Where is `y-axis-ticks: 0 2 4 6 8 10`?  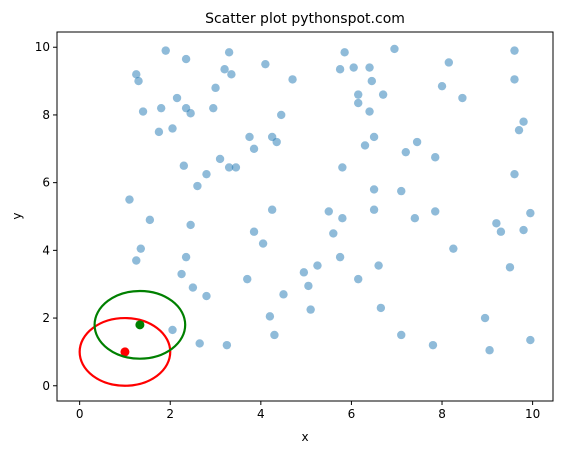 y-axis-ticks: 0 2 4 6 8 10 is located at coordinates (46, 216).